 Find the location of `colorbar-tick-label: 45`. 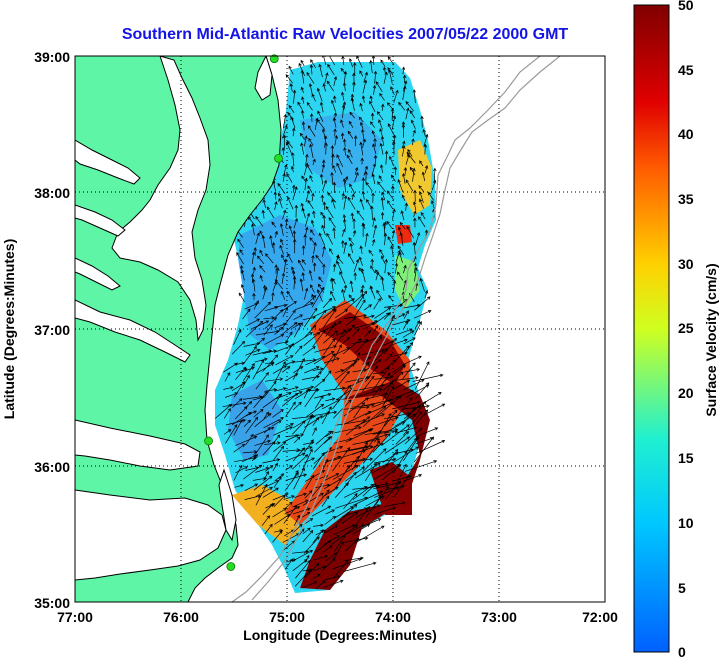

colorbar-tick-label: 45 is located at coordinates (686, 70).